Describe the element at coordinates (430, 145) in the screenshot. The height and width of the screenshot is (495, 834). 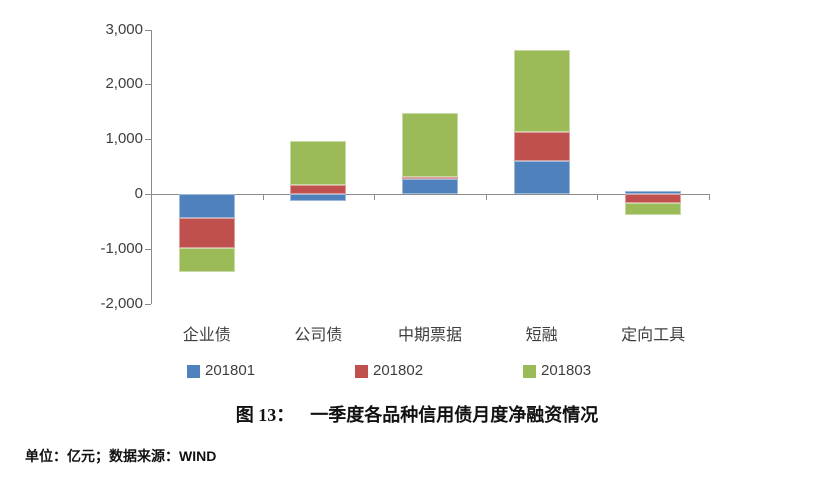
I see `bar-segment-中期票据-201803` at that location.